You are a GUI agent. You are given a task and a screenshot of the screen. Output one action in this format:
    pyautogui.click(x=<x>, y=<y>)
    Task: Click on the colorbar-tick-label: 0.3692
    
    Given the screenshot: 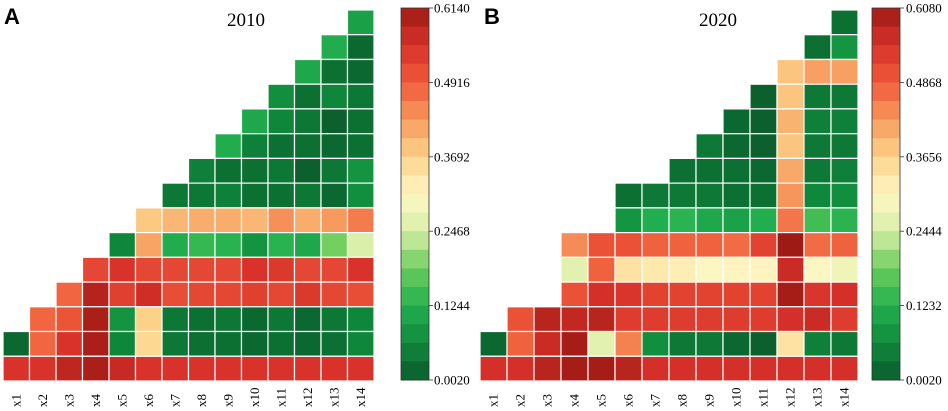 What is the action you would take?
    pyautogui.click(x=452, y=156)
    